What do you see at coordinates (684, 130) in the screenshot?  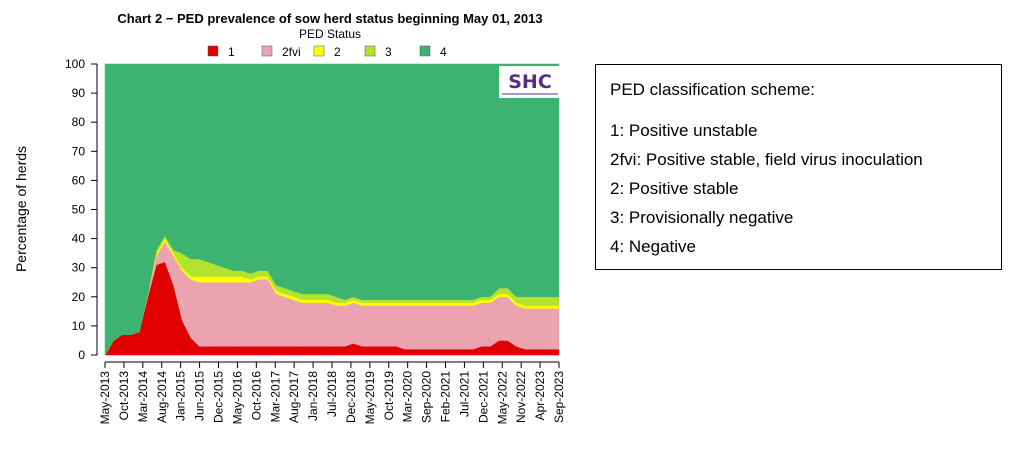 I see `scheme-item-1: 1: Positive unstable` at bounding box center [684, 130].